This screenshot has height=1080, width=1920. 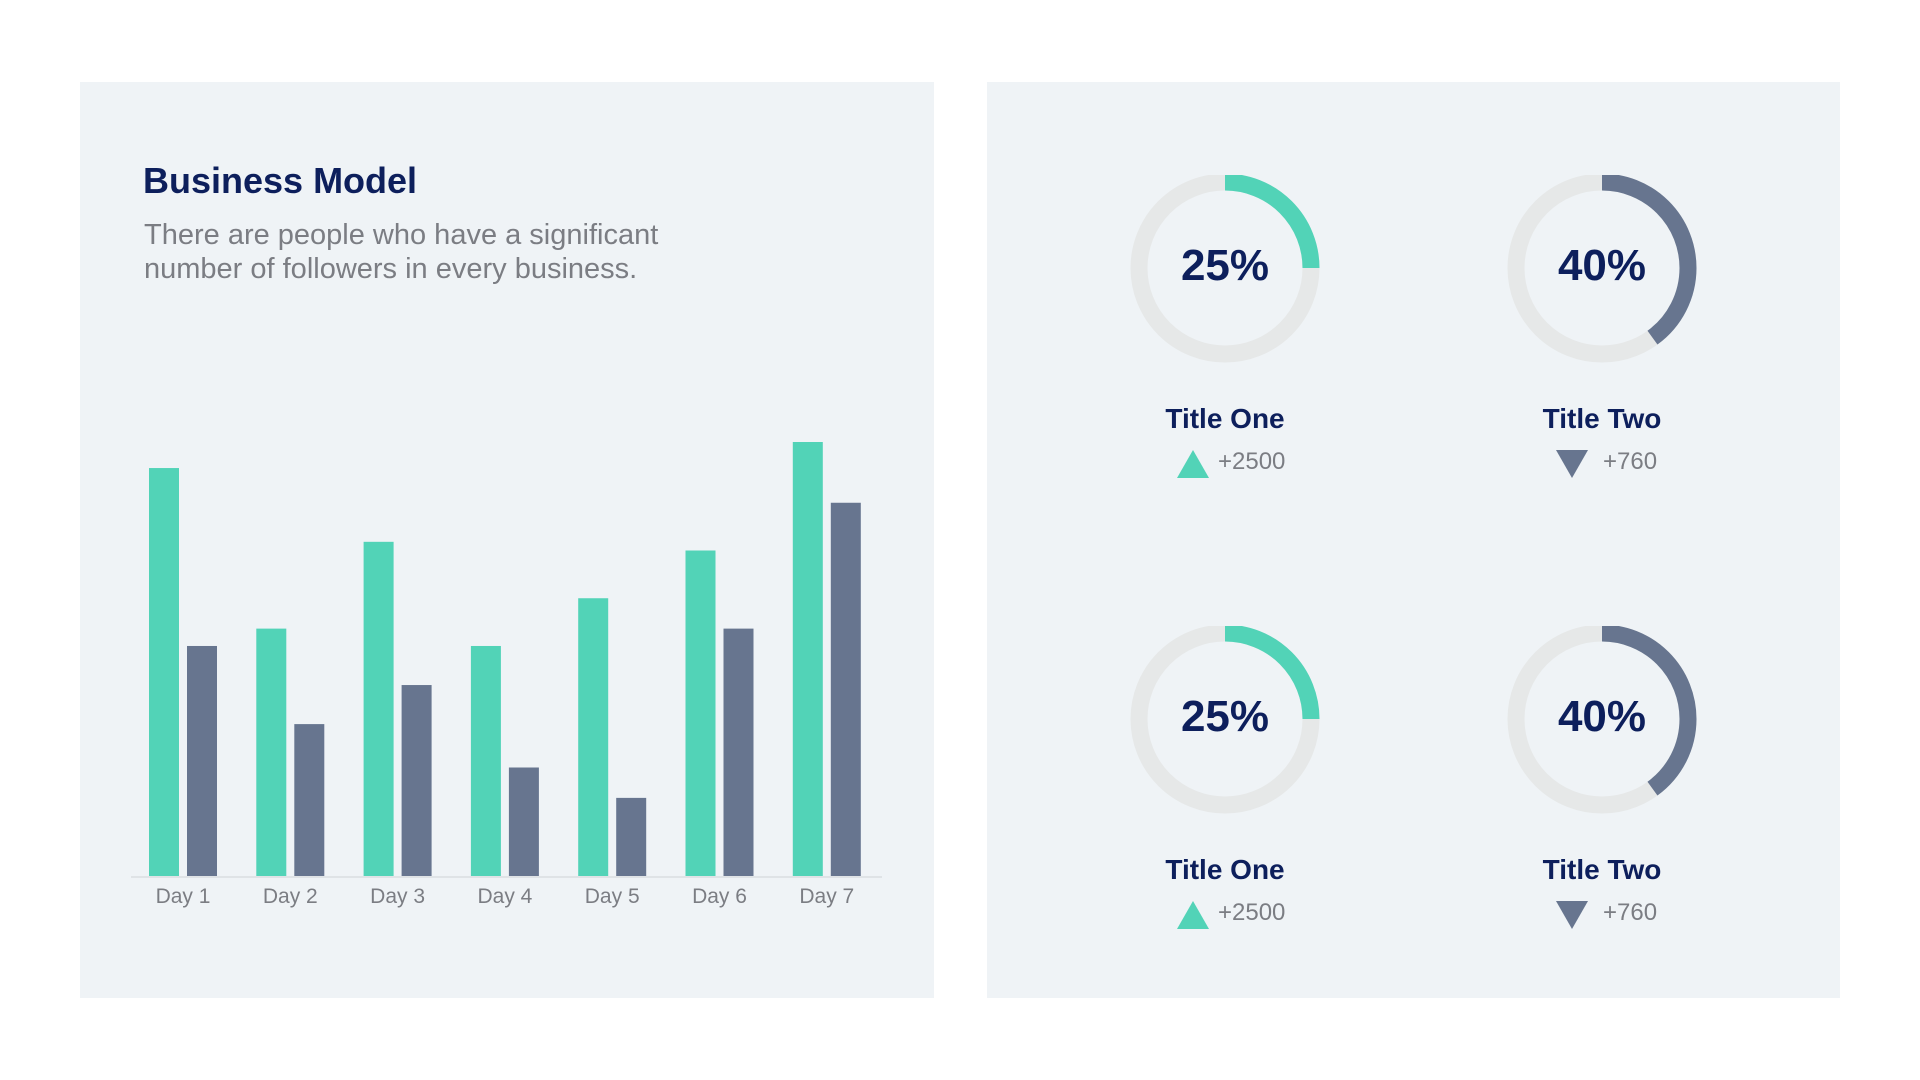 What do you see at coordinates (280, 180) in the screenshot?
I see `page-title: Business Model` at bounding box center [280, 180].